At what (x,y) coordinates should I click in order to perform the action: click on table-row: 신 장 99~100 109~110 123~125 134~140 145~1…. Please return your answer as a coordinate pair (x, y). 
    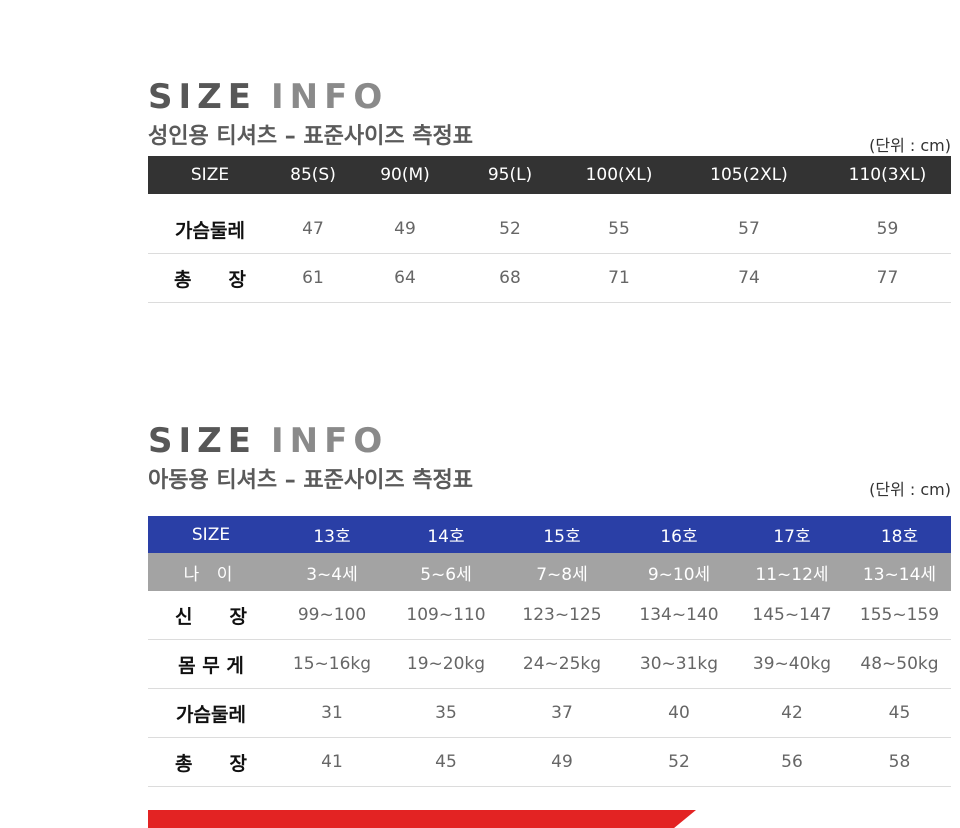
    Looking at the image, I should click on (549, 615).